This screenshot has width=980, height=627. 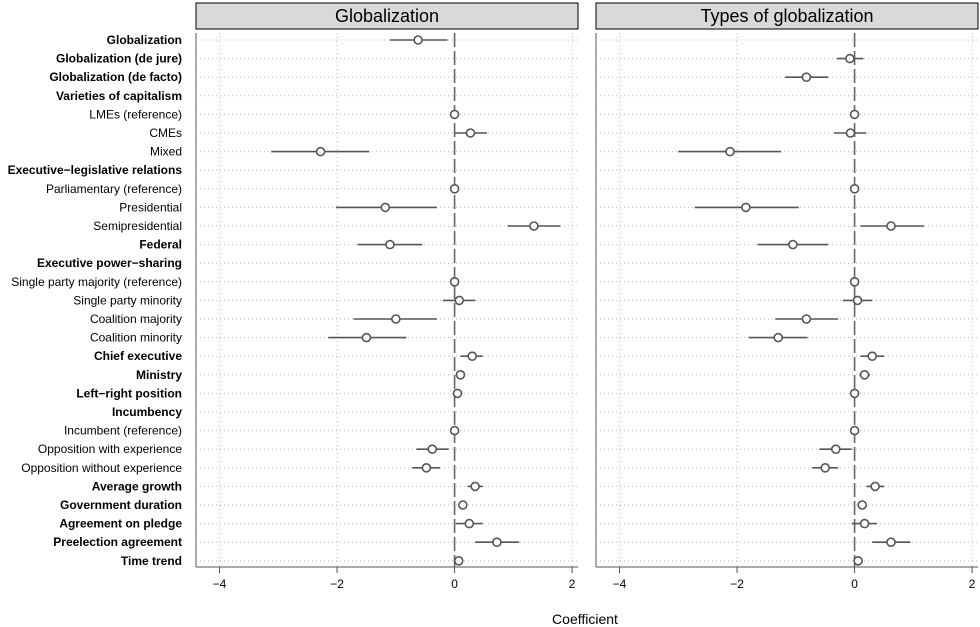 I want to click on row-label: Parliamentary (reference), so click(x=114, y=189).